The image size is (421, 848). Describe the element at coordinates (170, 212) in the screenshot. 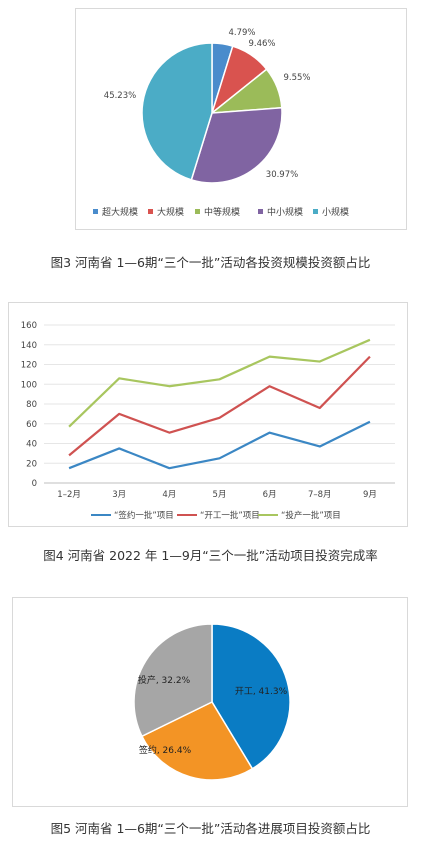

I see `legend-label-1: 大规模` at that location.